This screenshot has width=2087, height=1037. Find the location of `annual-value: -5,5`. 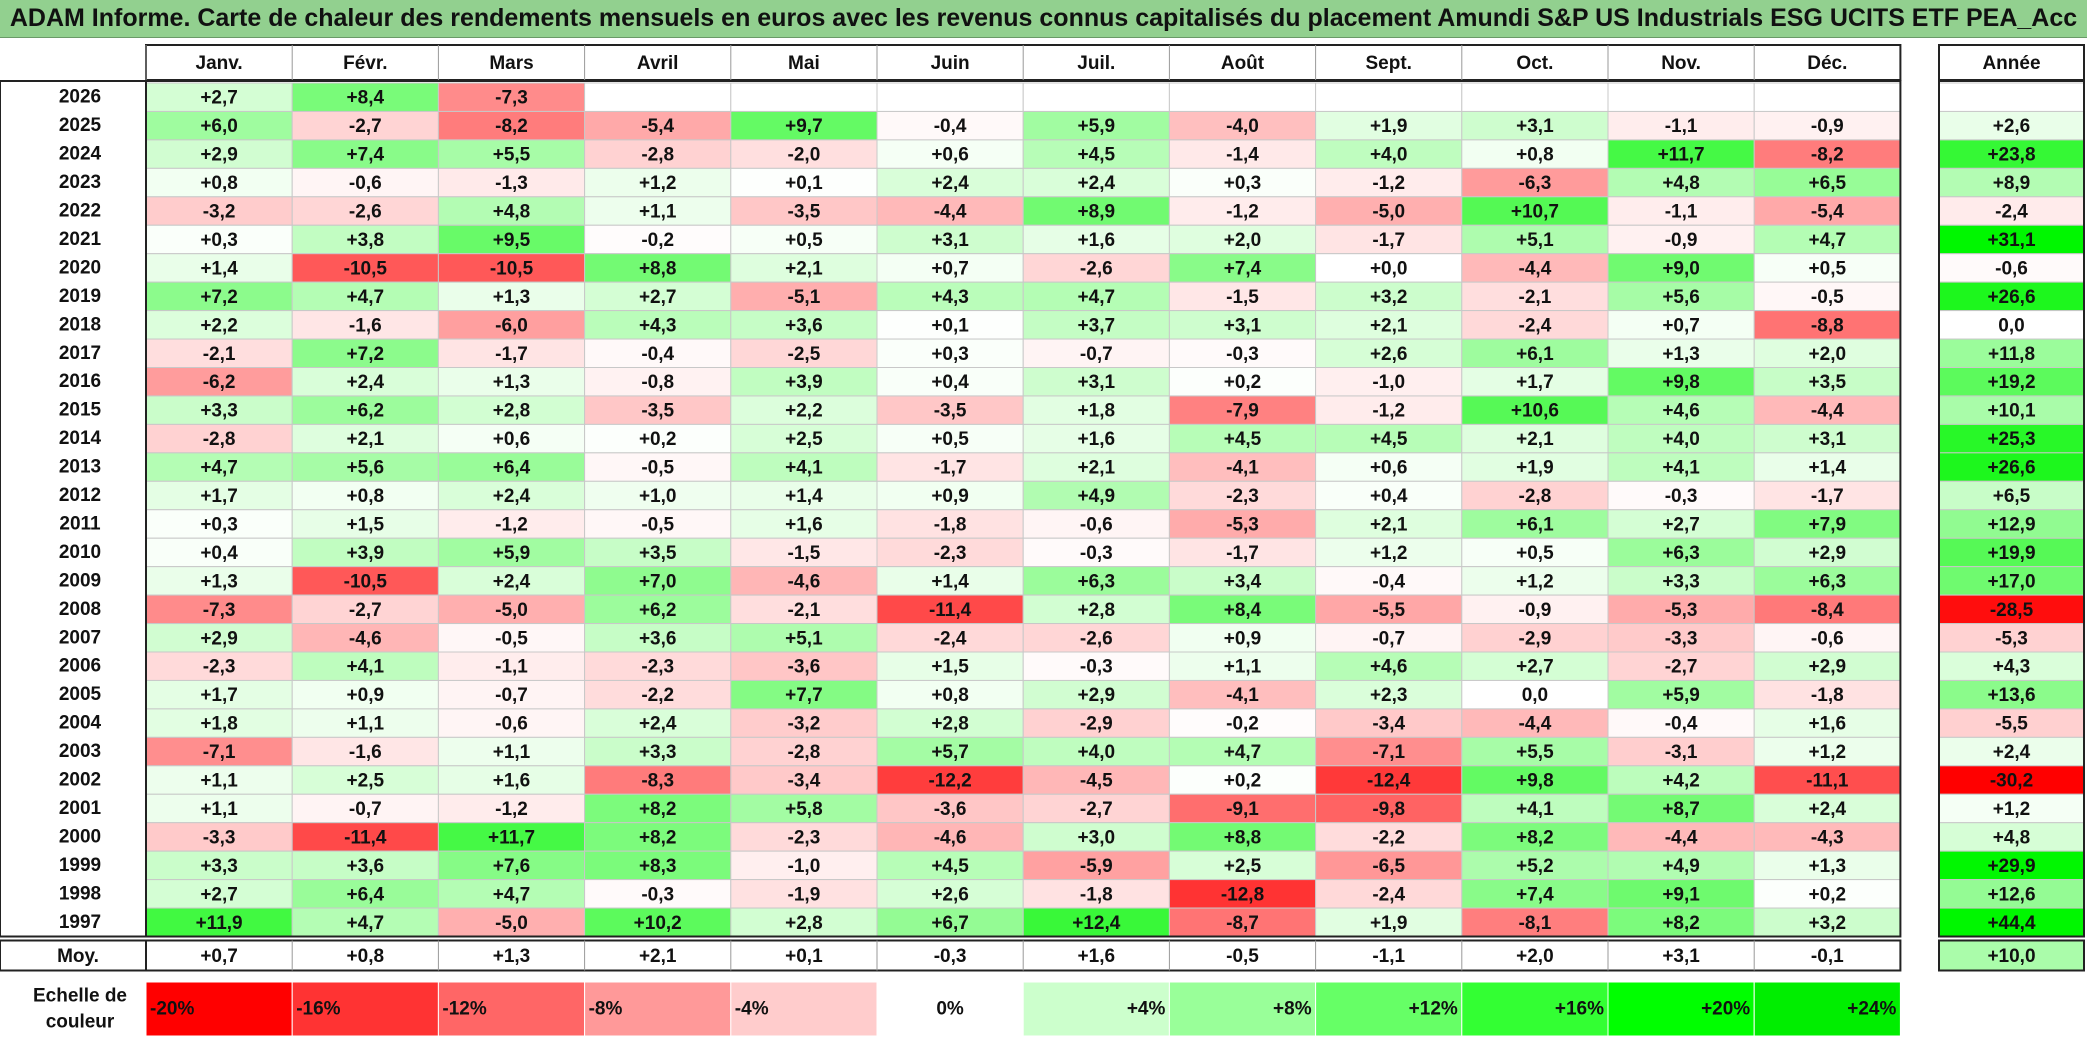

annual-value: -5,5 is located at coordinates (2011, 724).